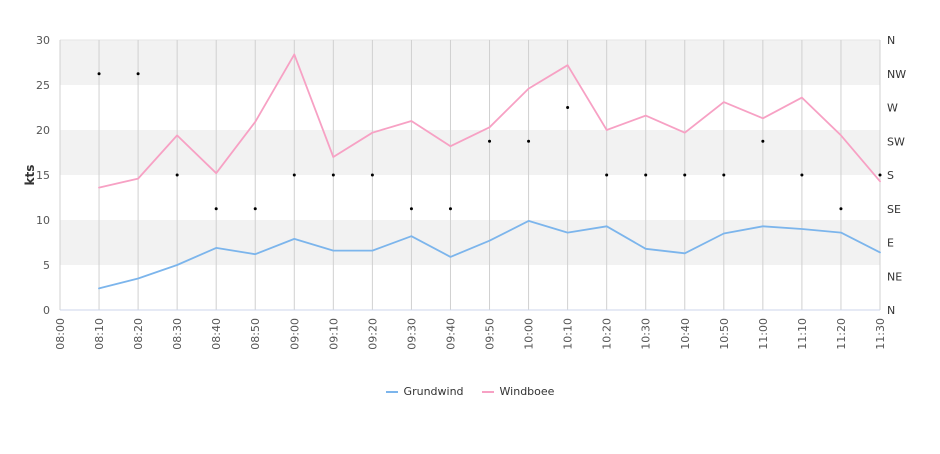  I want to click on x-tick-label: 08:50, so click(255, 334).